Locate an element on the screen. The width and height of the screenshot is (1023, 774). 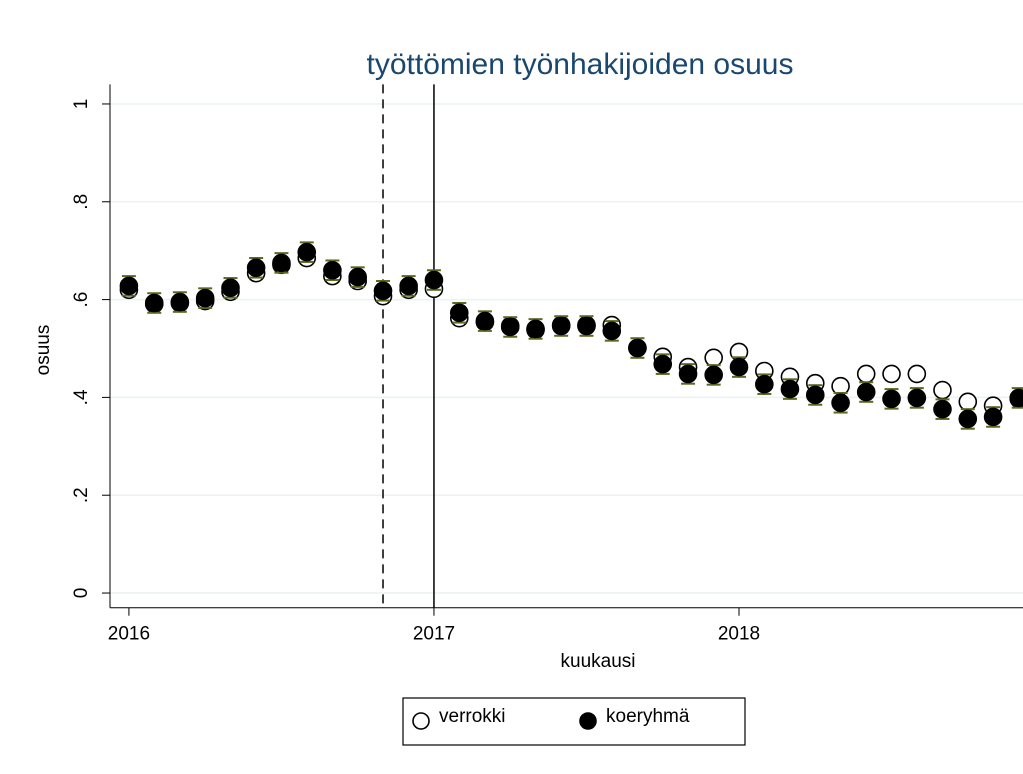
y-tick-label: 1 is located at coordinates (81, 104).